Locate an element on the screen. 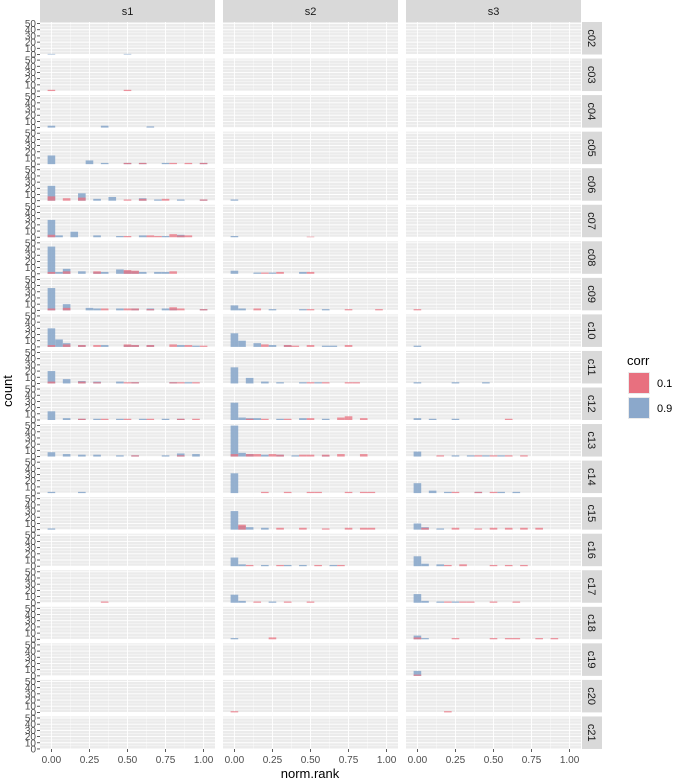 This screenshot has width=677, height=783. row-strip-c06: c06 is located at coordinates (592, 184).